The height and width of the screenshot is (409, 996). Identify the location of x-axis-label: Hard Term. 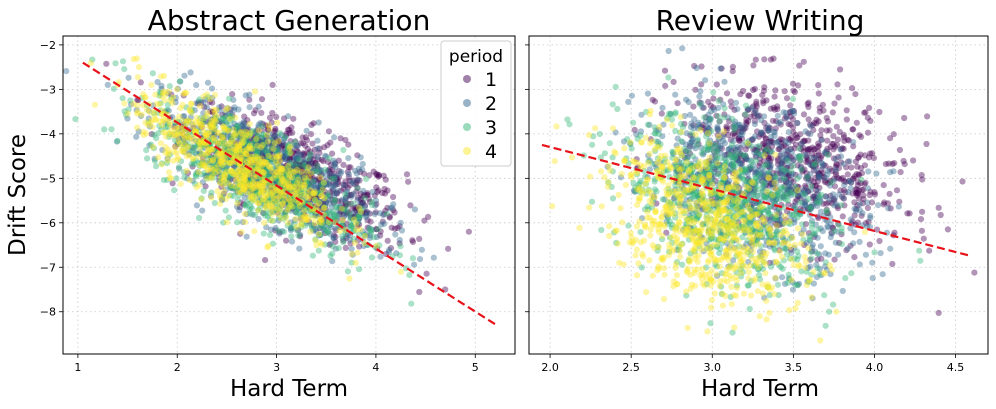
(289, 389).